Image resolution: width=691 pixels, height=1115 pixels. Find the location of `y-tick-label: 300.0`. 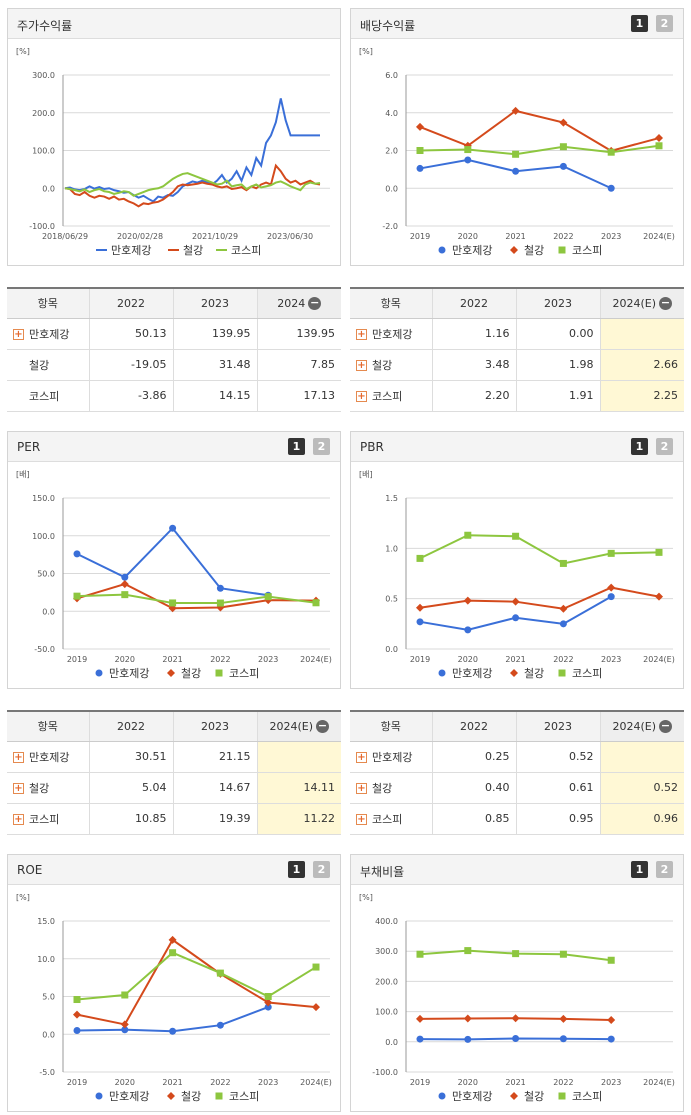

y-tick-label: 300.0 is located at coordinates (386, 951).